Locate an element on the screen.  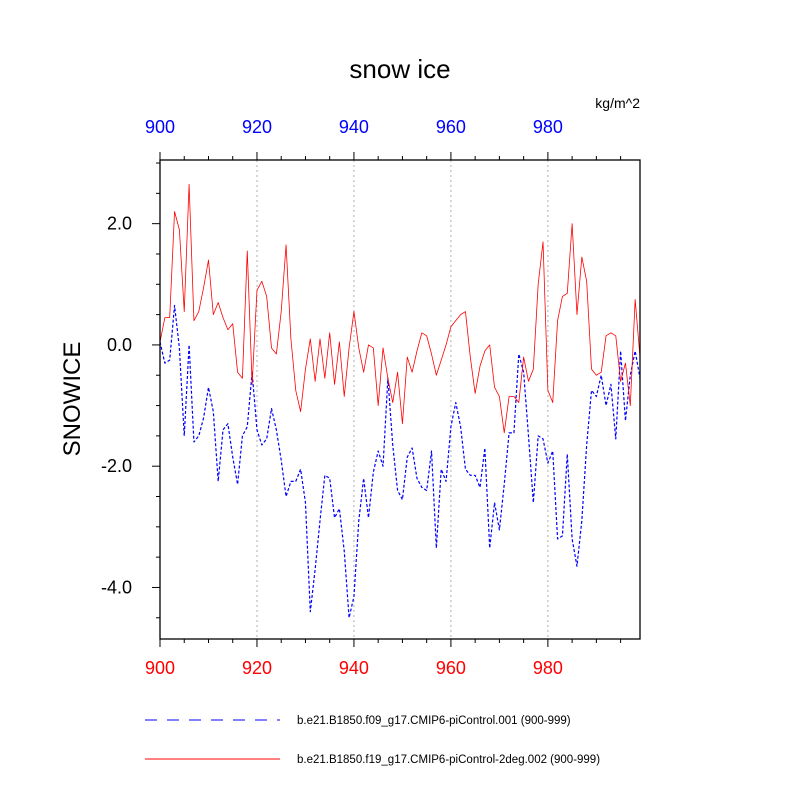
units-label: kg/m^2 is located at coordinates (617, 103).